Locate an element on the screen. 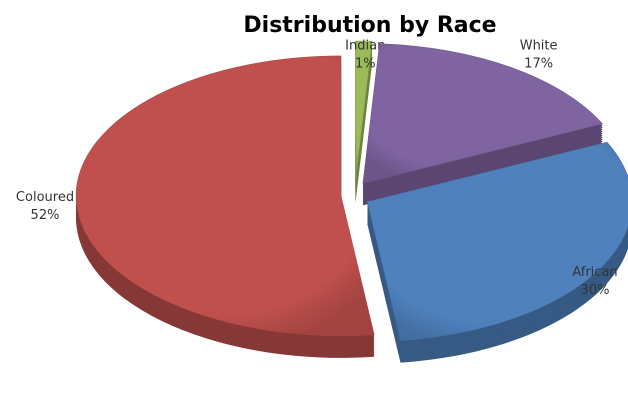 Image resolution: width=628 pixels, height=403 pixels. chart-title: Distribution by Race is located at coordinates (369, 25).